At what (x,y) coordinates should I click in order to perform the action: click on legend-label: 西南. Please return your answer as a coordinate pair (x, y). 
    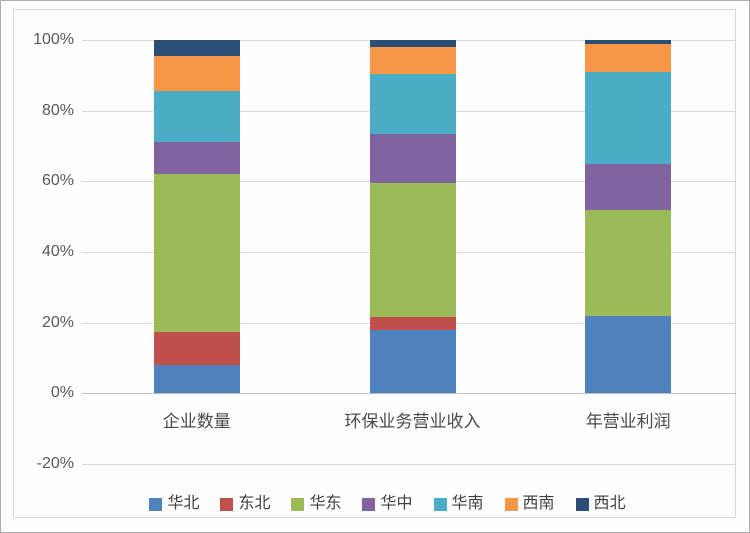
    Looking at the image, I should click on (538, 503).